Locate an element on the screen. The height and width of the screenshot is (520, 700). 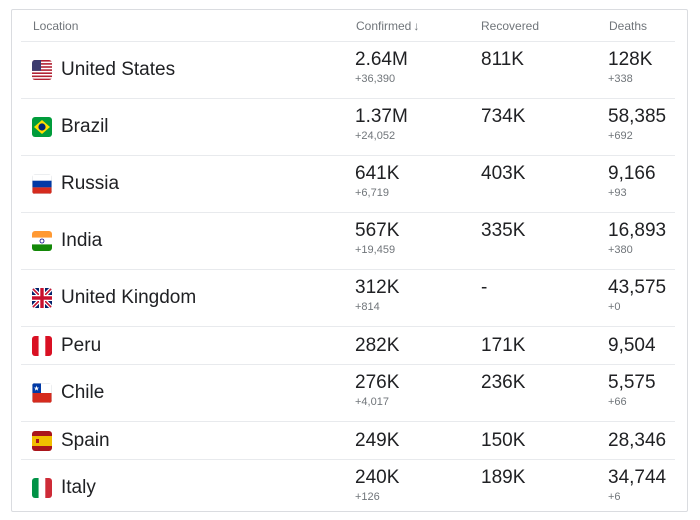
recovered-value: - is located at coordinates (484, 287).